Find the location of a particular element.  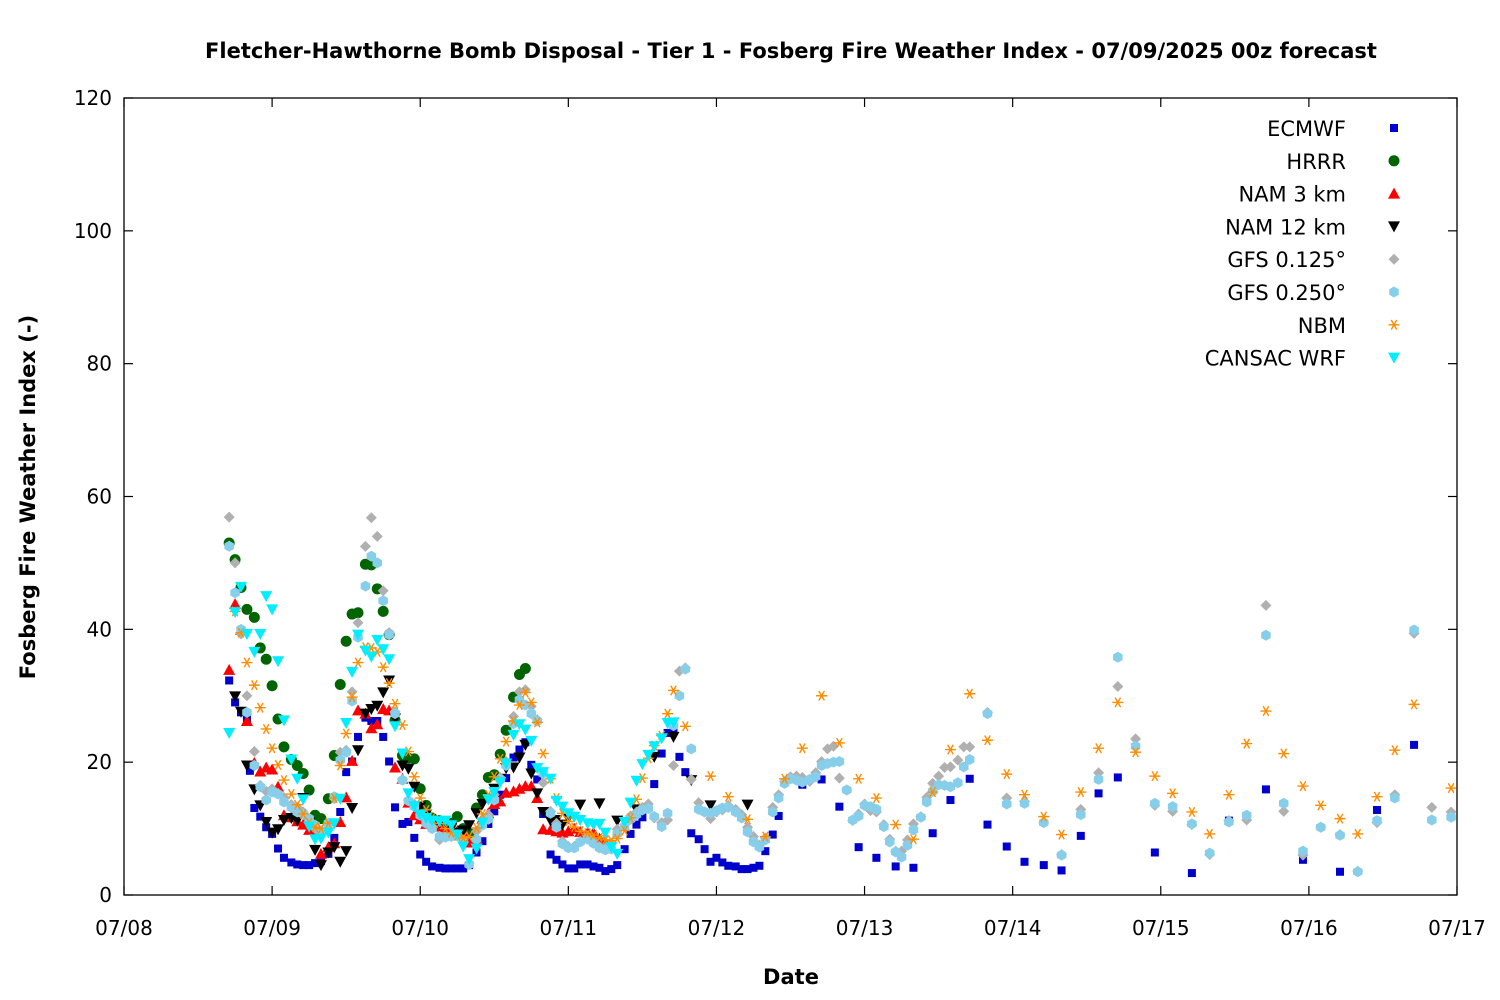

legend-item: GFS 0.250° is located at coordinates (1313, 293).